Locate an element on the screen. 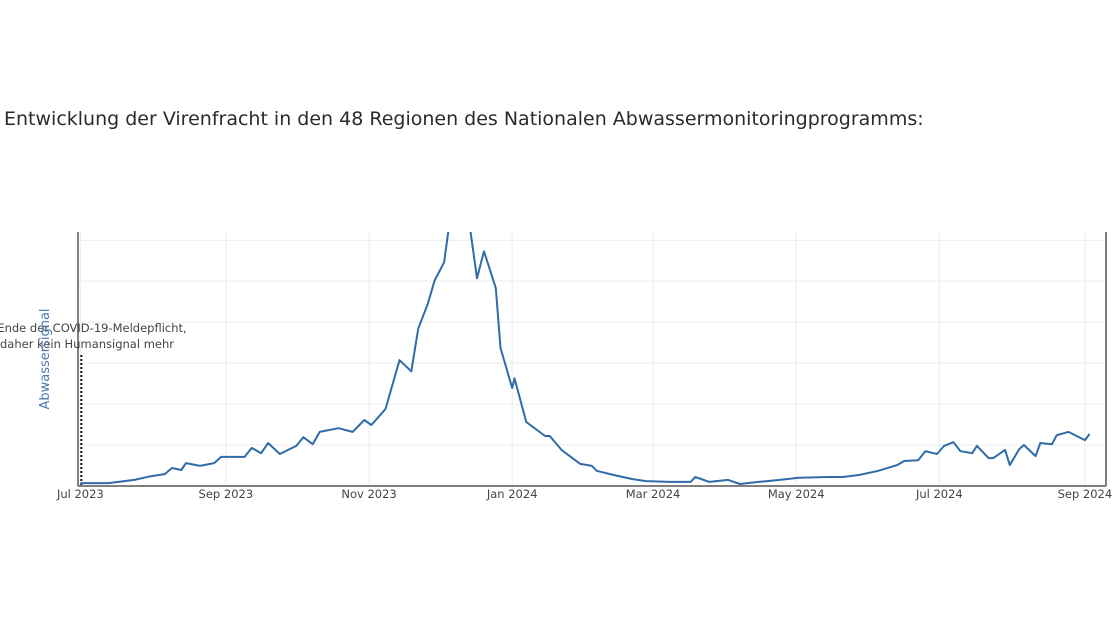 This screenshot has width=1120, height=630. x-tick-label: Mar 2024 is located at coordinates (653, 494).